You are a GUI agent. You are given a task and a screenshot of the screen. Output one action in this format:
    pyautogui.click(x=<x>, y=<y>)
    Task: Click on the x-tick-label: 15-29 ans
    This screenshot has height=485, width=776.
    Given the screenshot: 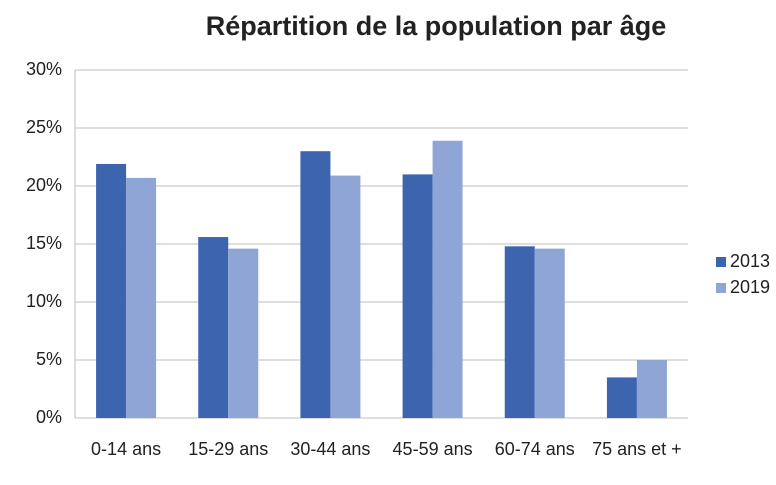 What is the action you would take?
    pyautogui.click(x=228, y=449)
    